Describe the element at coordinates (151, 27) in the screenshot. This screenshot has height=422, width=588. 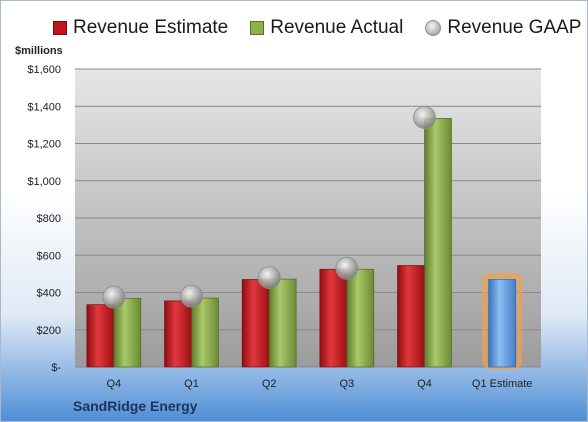
I see `legend-label-estimate: Revenue Estimate` at that location.